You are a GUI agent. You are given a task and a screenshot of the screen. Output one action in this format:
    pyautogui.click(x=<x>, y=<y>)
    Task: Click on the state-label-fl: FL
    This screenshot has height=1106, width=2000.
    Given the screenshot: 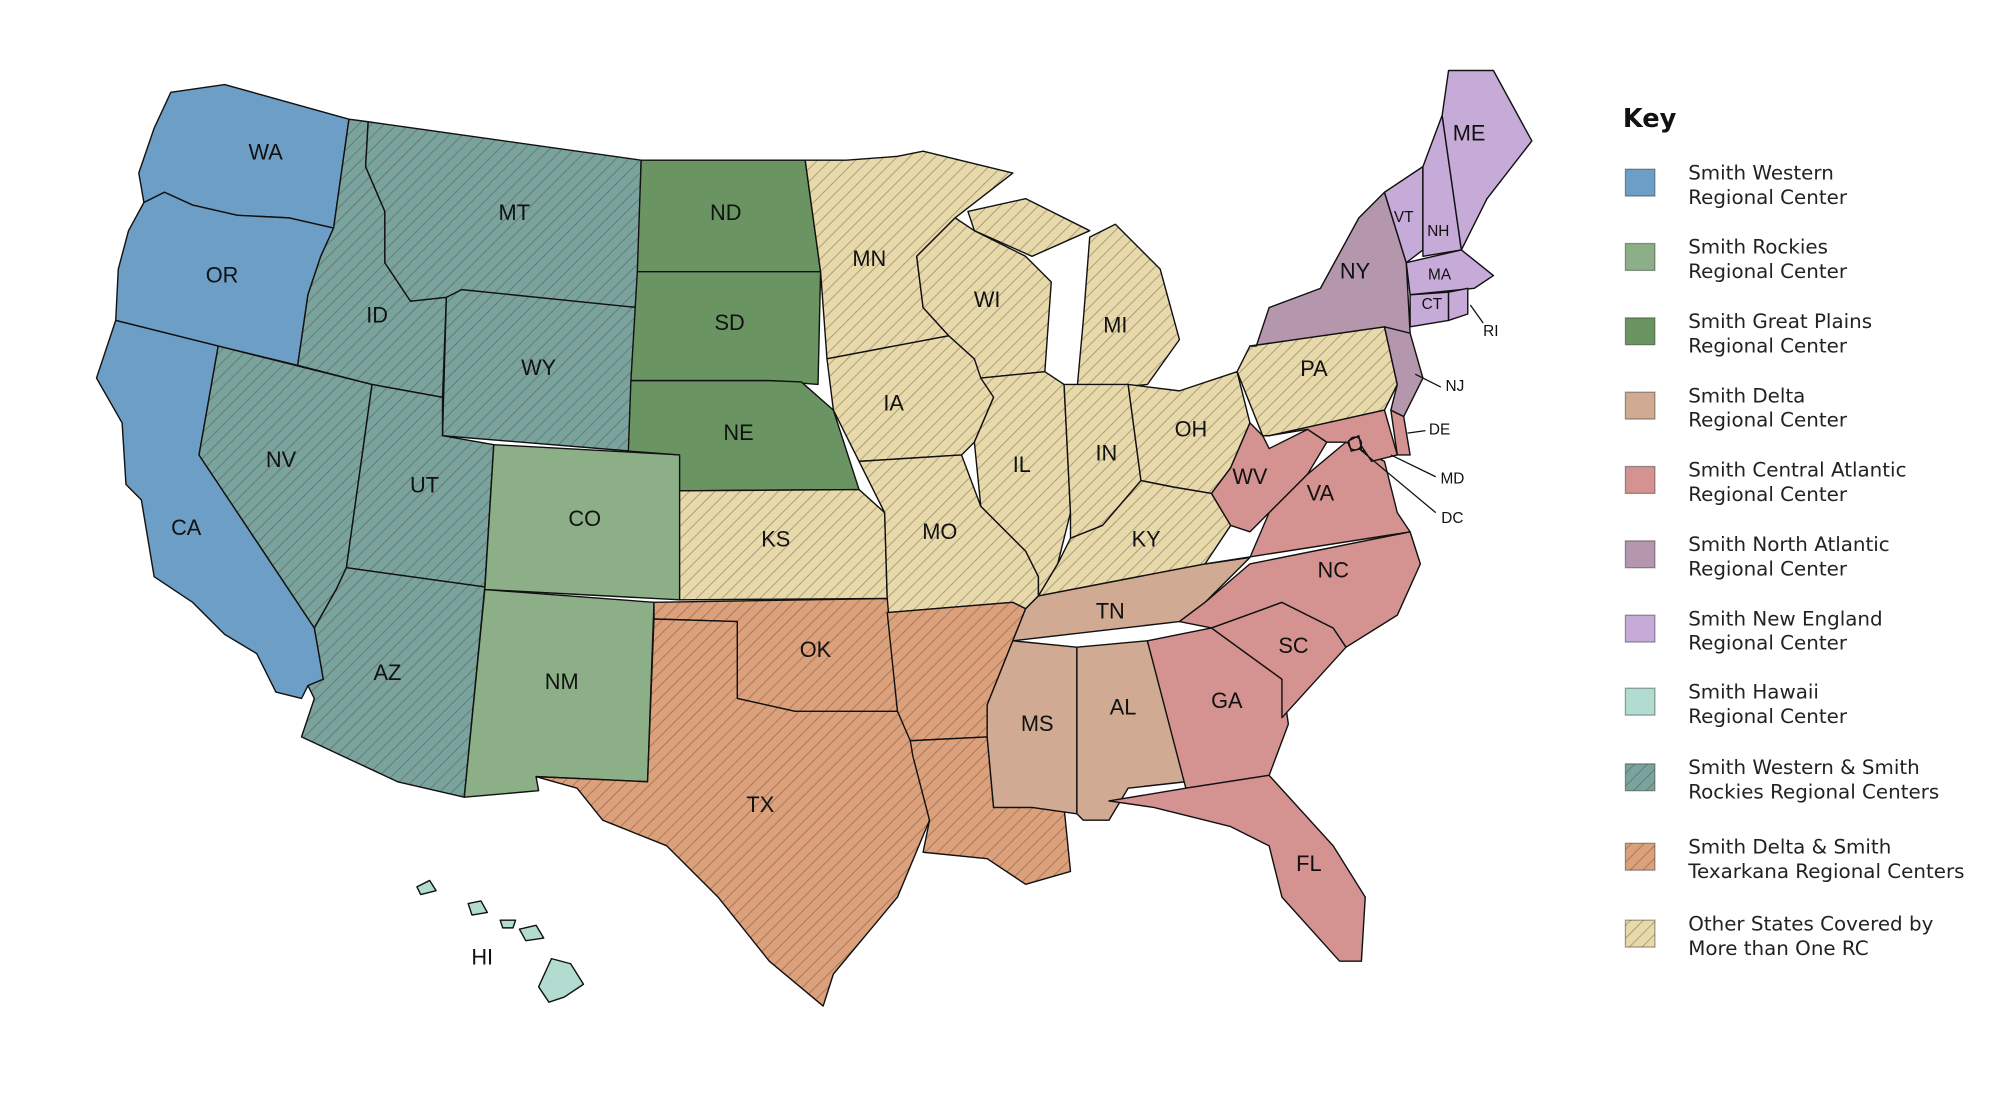 What is the action you would take?
    pyautogui.click(x=1308, y=863)
    